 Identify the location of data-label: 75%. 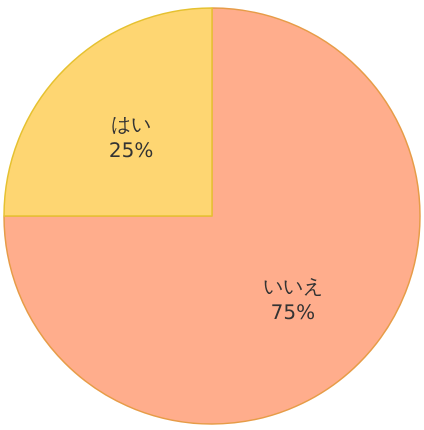
(293, 312).